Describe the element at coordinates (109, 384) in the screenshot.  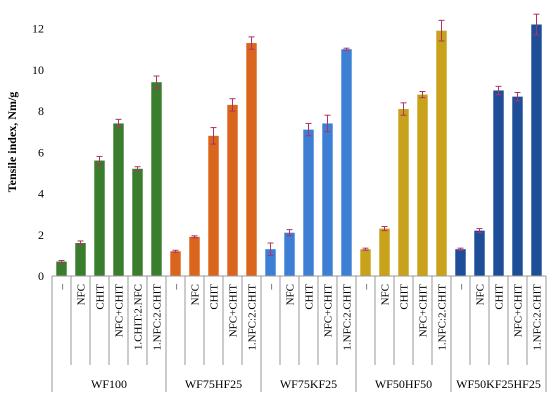
I see `group-label: WF100` at that location.